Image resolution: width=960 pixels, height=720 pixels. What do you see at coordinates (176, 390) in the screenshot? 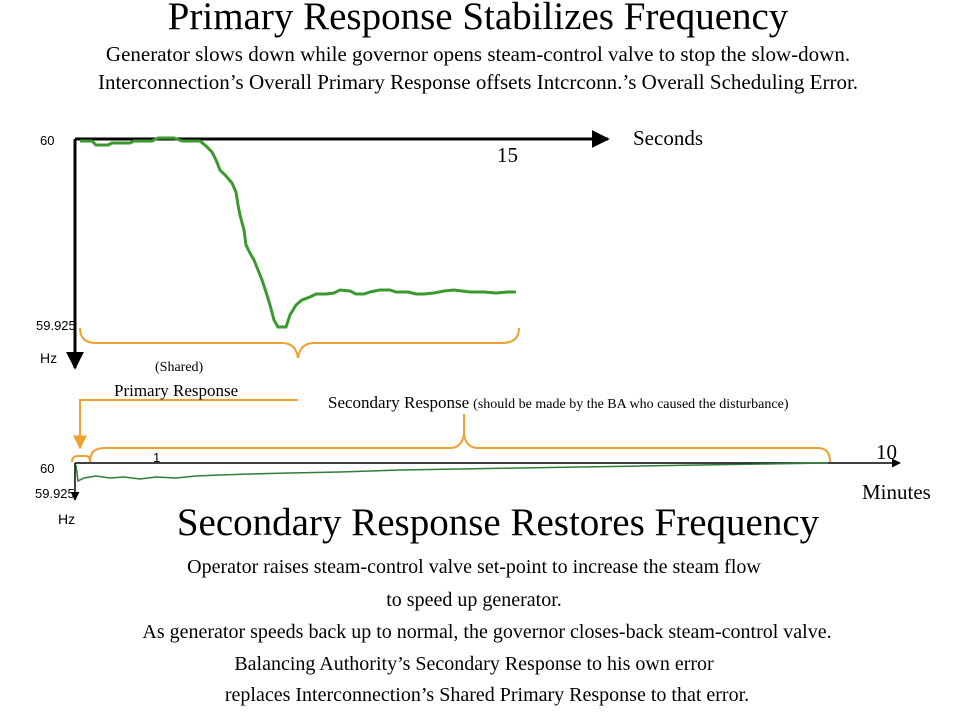
I see `brace-label-primary-response: Primary Response` at bounding box center [176, 390].